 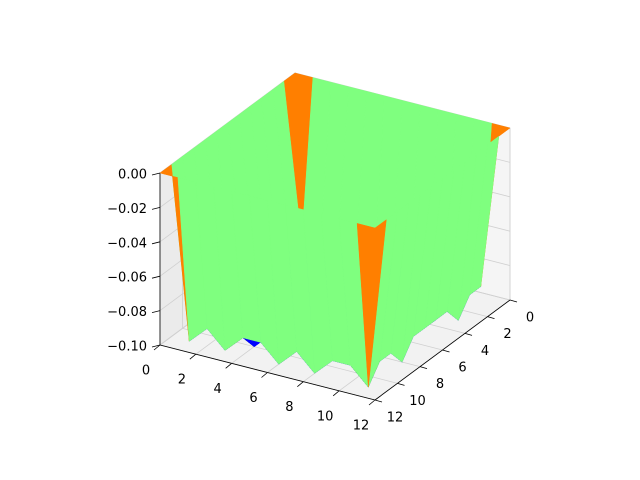 I want to click on y-tick-label: 12, so click(x=395, y=418).